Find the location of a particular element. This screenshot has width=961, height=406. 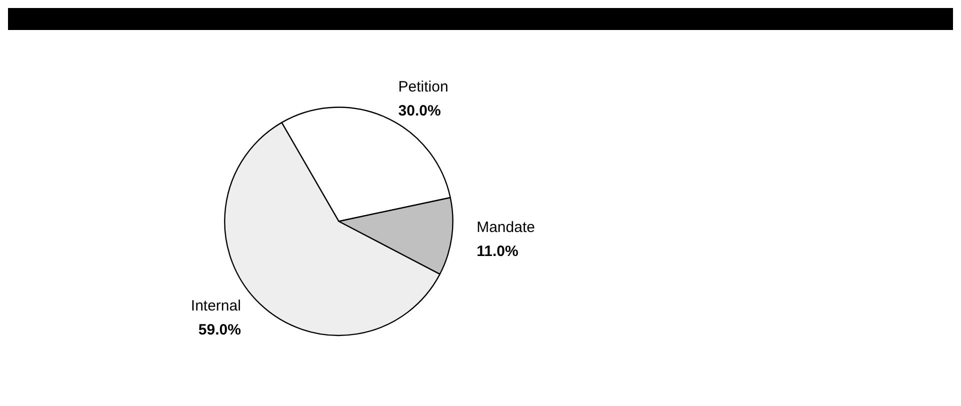

slice-label: Internal is located at coordinates (215, 306).